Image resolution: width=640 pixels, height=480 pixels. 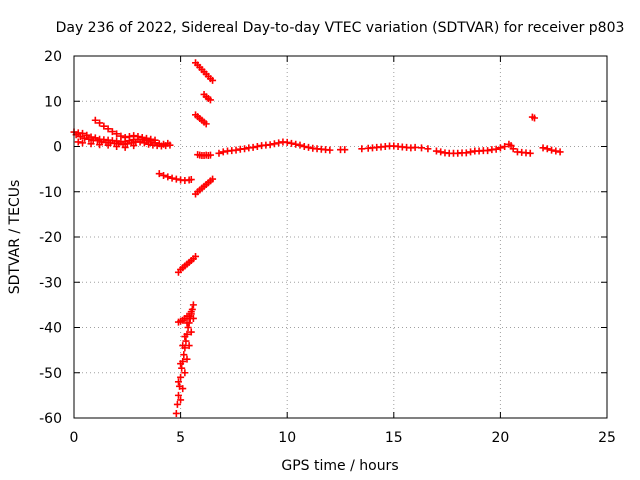 What do you see at coordinates (50, 283) in the screenshot?
I see `y-tick-label: -30` at bounding box center [50, 283].